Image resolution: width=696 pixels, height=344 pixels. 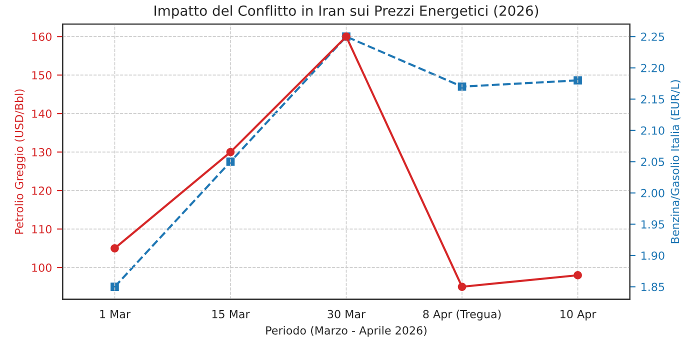 I want to click on y-tick-label: 100, so click(x=42, y=268).